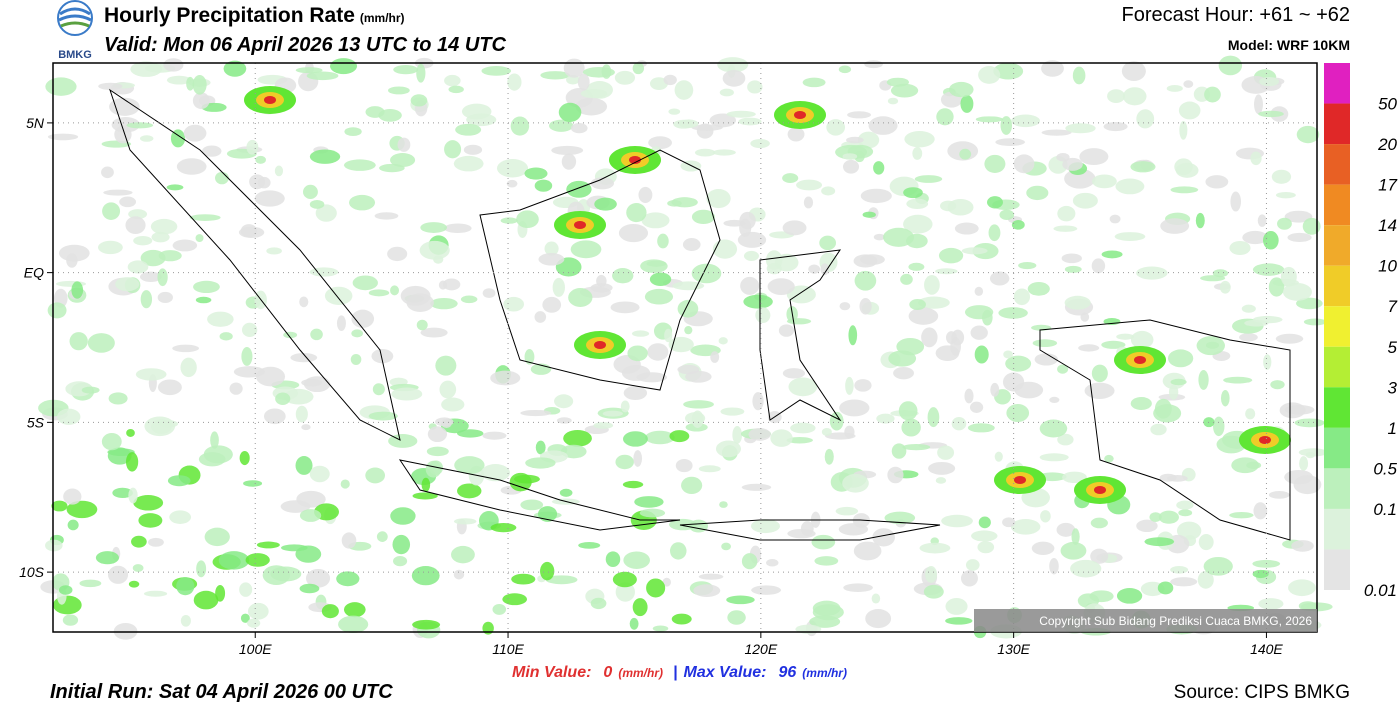 The width and height of the screenshot is (1400, 714). I want to click on lat-label: 5S, so click(36, 422).